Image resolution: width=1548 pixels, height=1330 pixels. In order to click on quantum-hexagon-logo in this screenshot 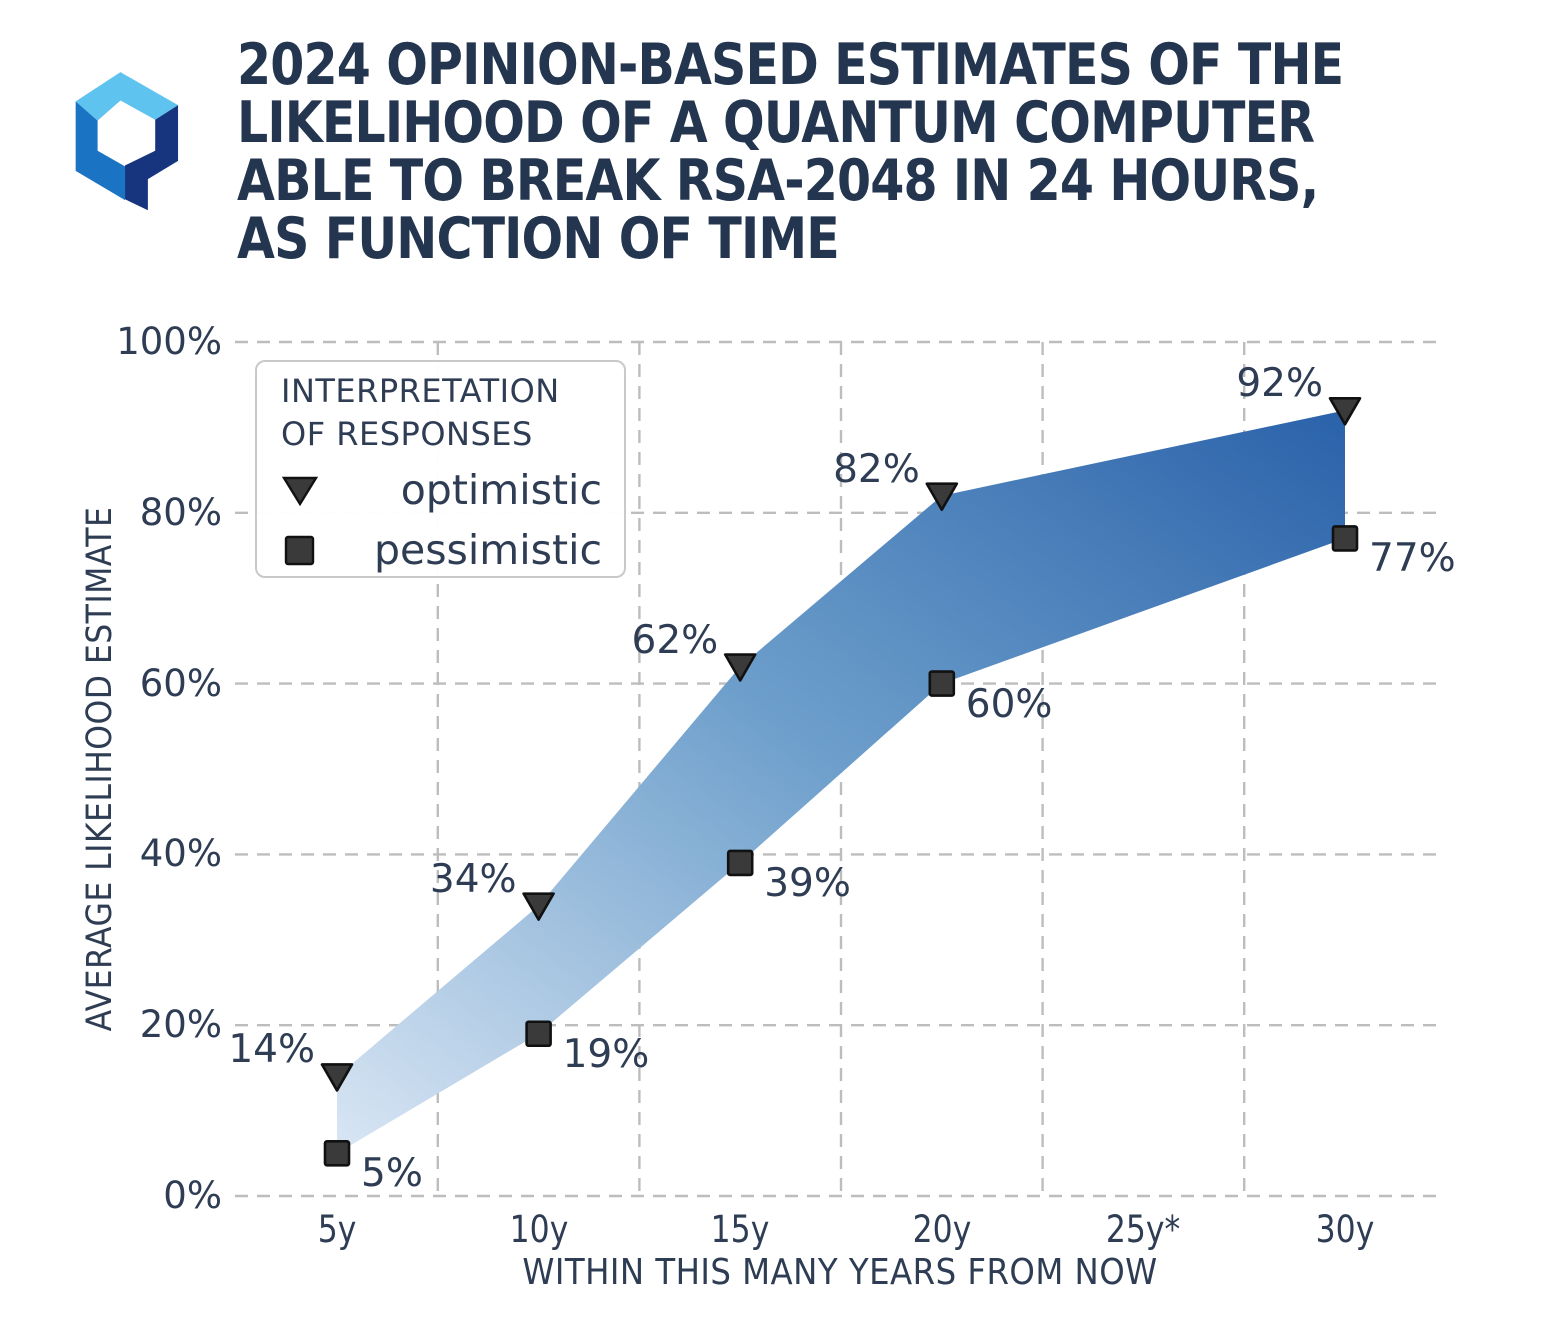, I will do `click(127, 141)`.